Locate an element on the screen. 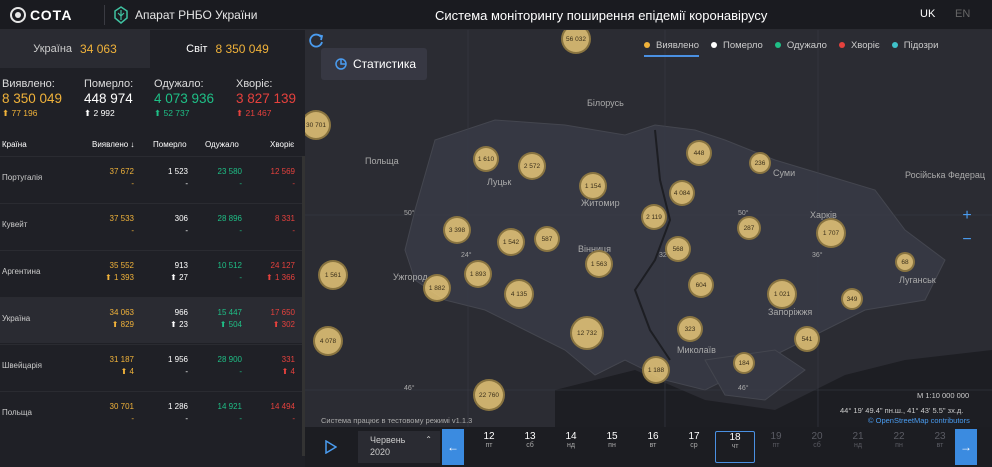 The image size is (992, 467). region-bubble: 349 is located at coordinates (852, 299).